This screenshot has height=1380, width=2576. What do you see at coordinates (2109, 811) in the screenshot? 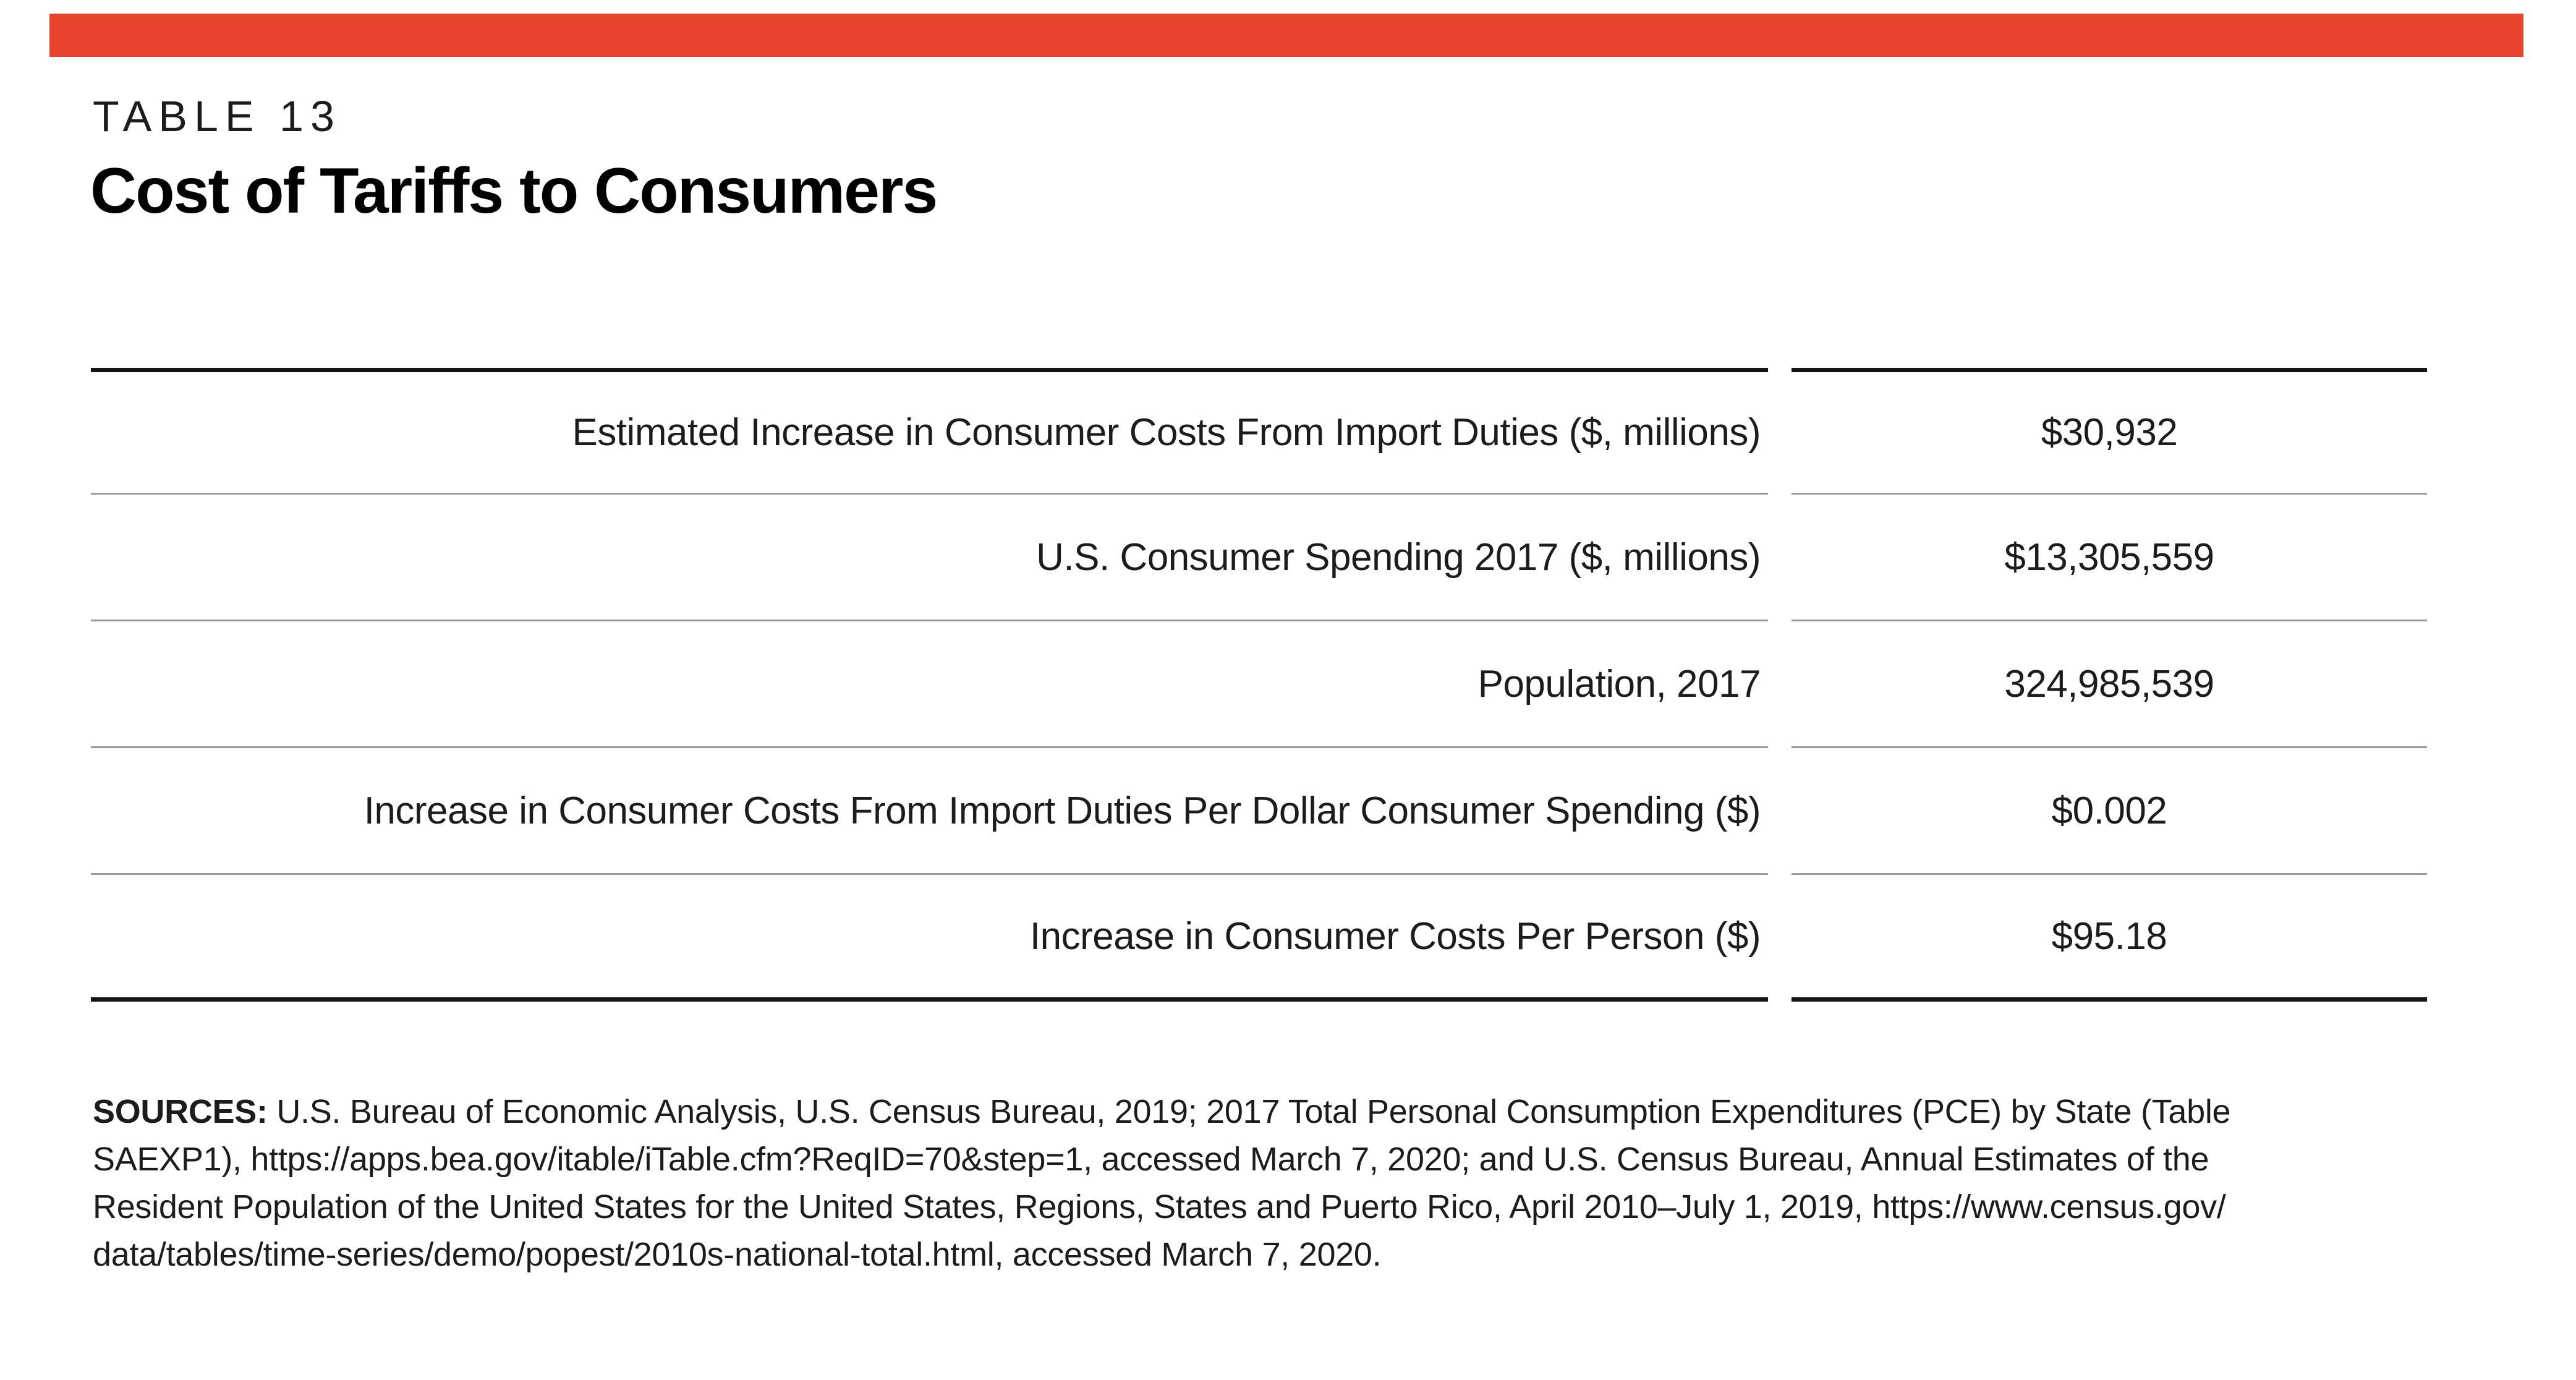
I see `row-value: $0.002` at bounding box center [2109, 811].